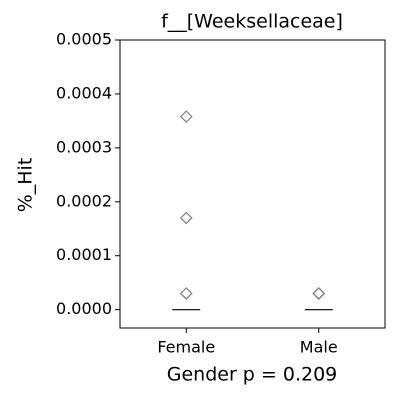 The height and width of the screenshot is (400, 400). I want to click on y-tick-label: 0.0002, so click(84, 200).